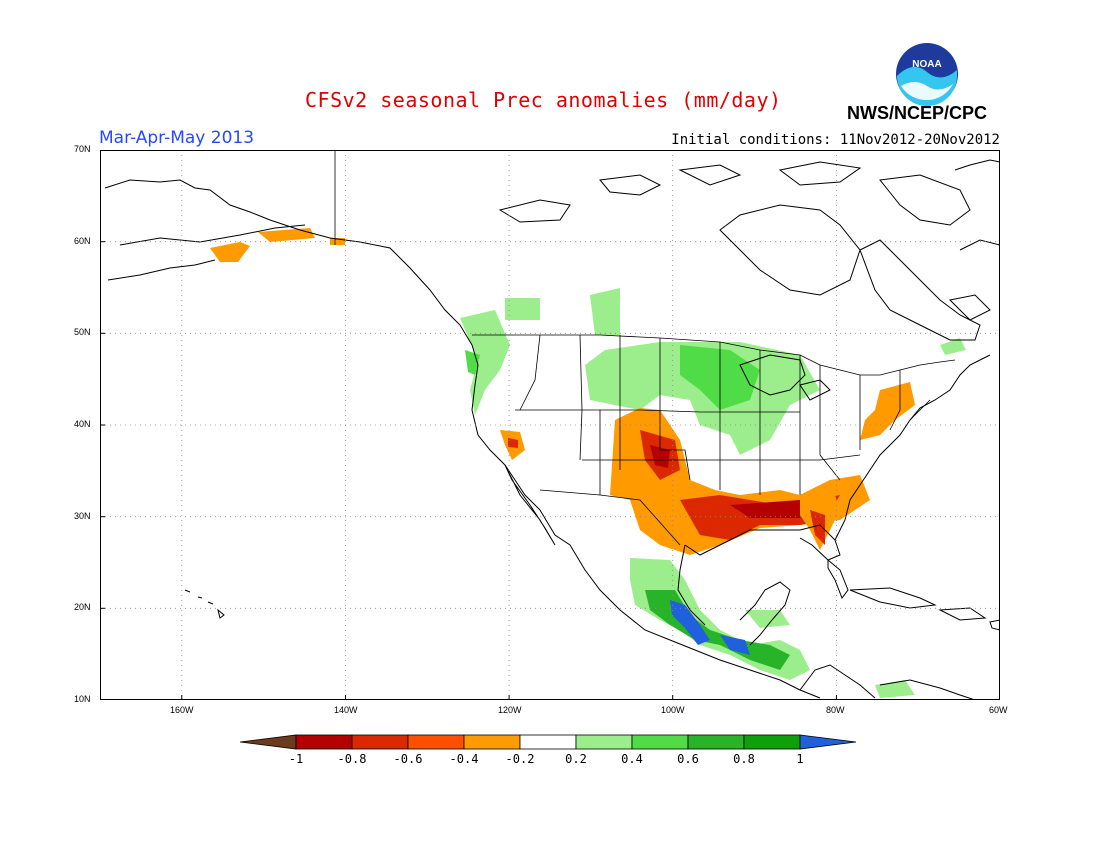 The width and height of the screenshot is (1100, 850). What do you see at coordinates (673, 710) in the screenshot?
I see `lon-label: 100W` at bounding box center [673, 710].